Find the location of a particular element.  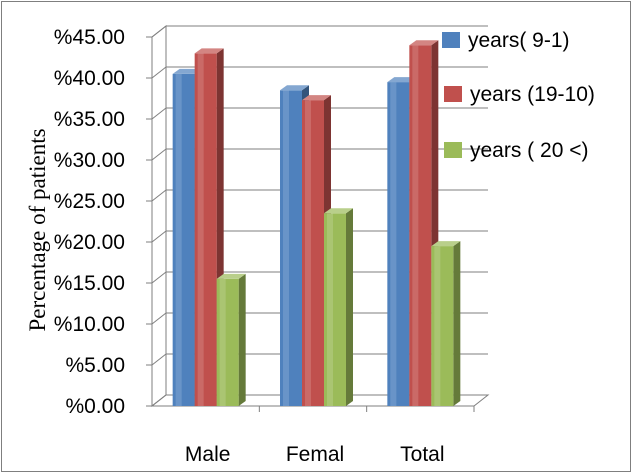

side-wall is located at coordinates (159, 216).